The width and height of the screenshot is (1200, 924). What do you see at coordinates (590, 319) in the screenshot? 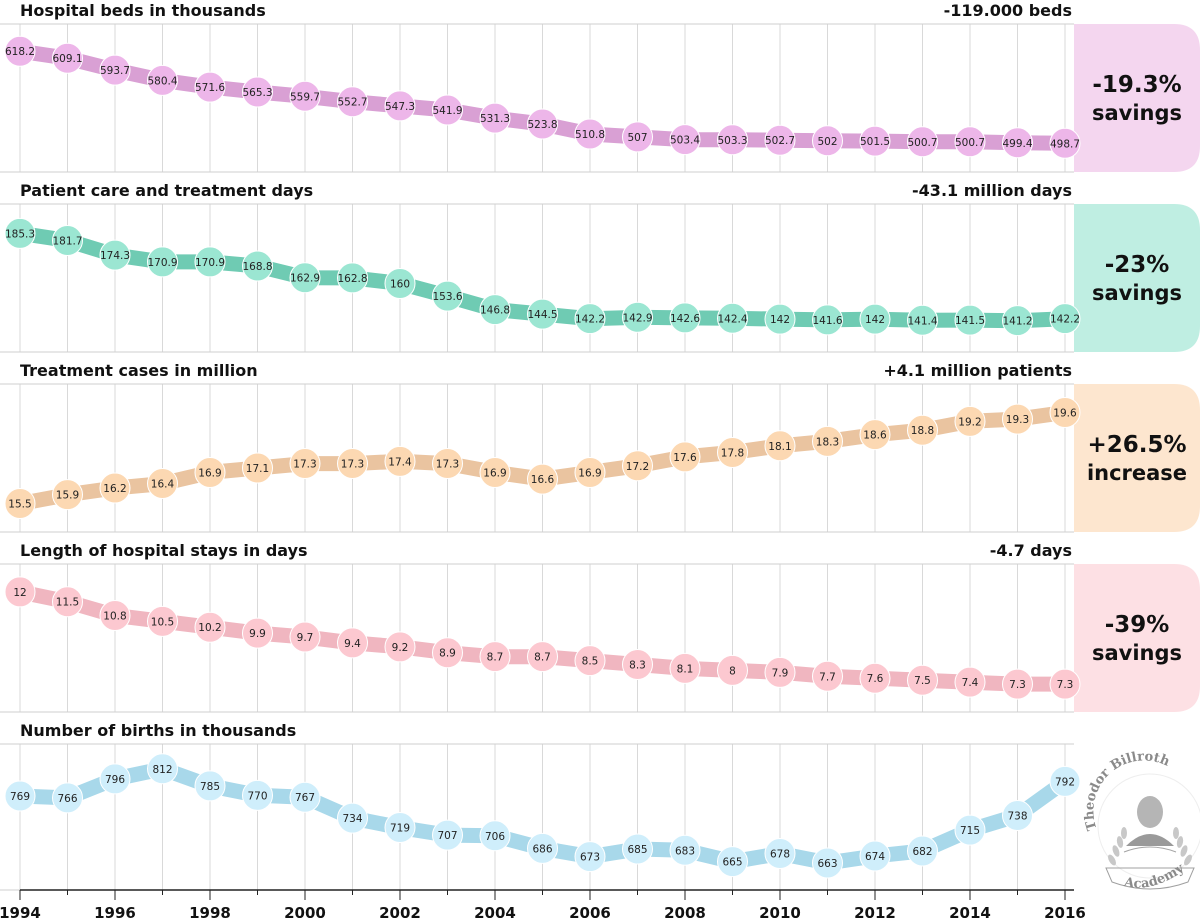
I see `data-point-days-2006` at bounding box center [590, 319].